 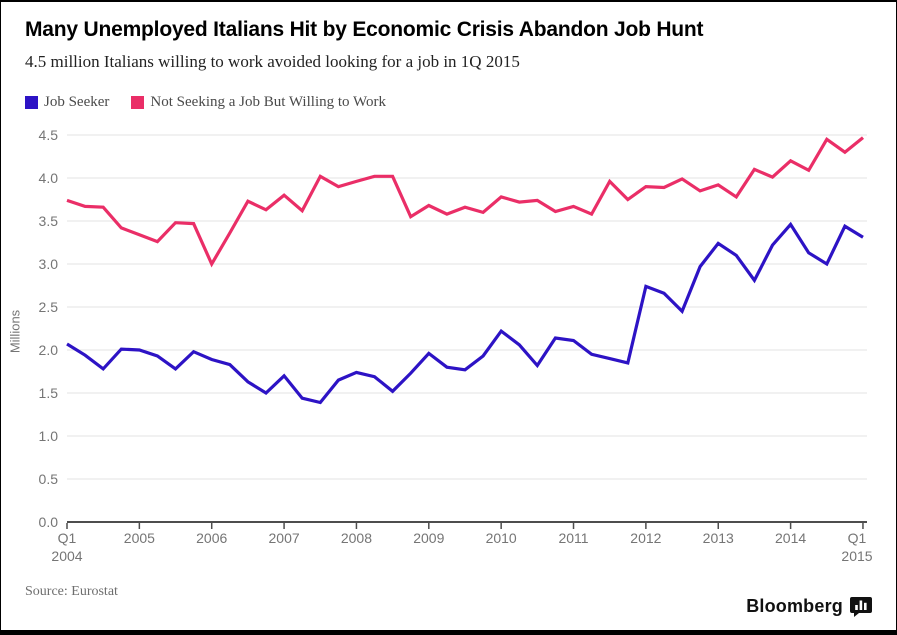 I want to click on y-axis-label: 1.0, so click(x=48, y=436).